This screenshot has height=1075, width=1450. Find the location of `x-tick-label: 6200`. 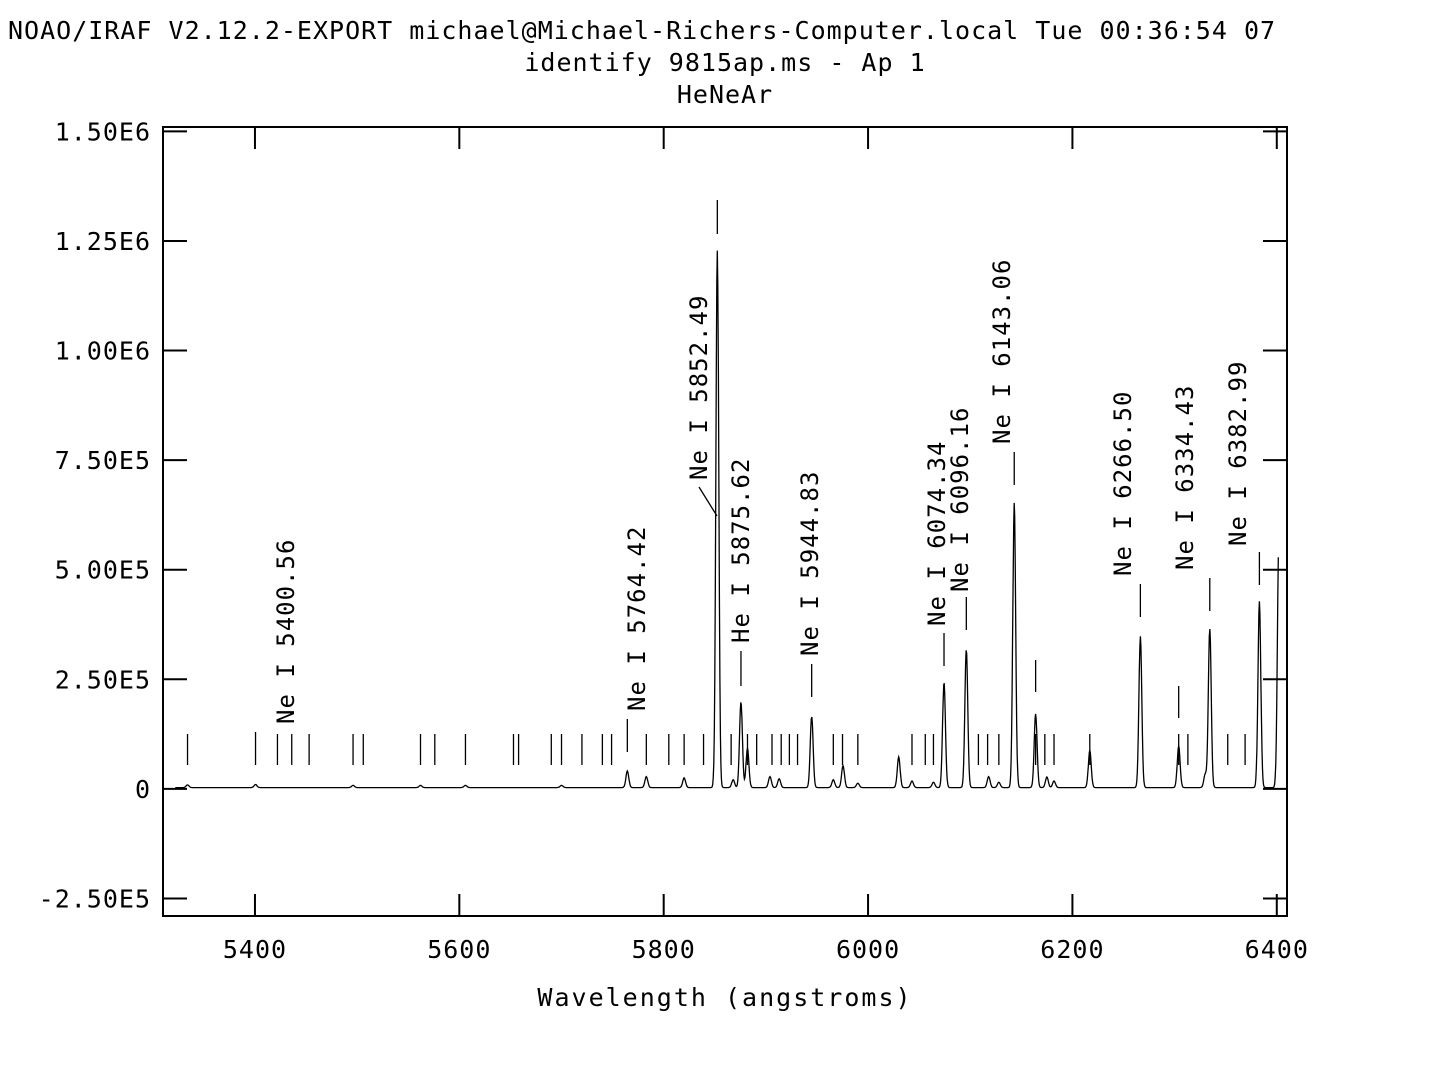

x-tick-label: 6200 is located at coordinates (1072, 949).